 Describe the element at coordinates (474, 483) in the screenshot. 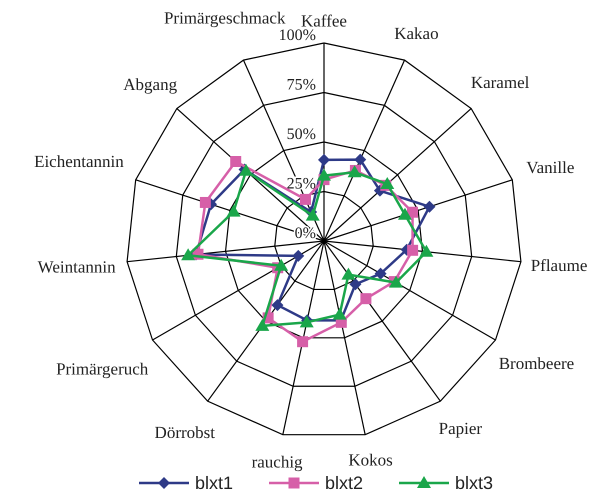

I see `legend-label: blxt3` at that location.